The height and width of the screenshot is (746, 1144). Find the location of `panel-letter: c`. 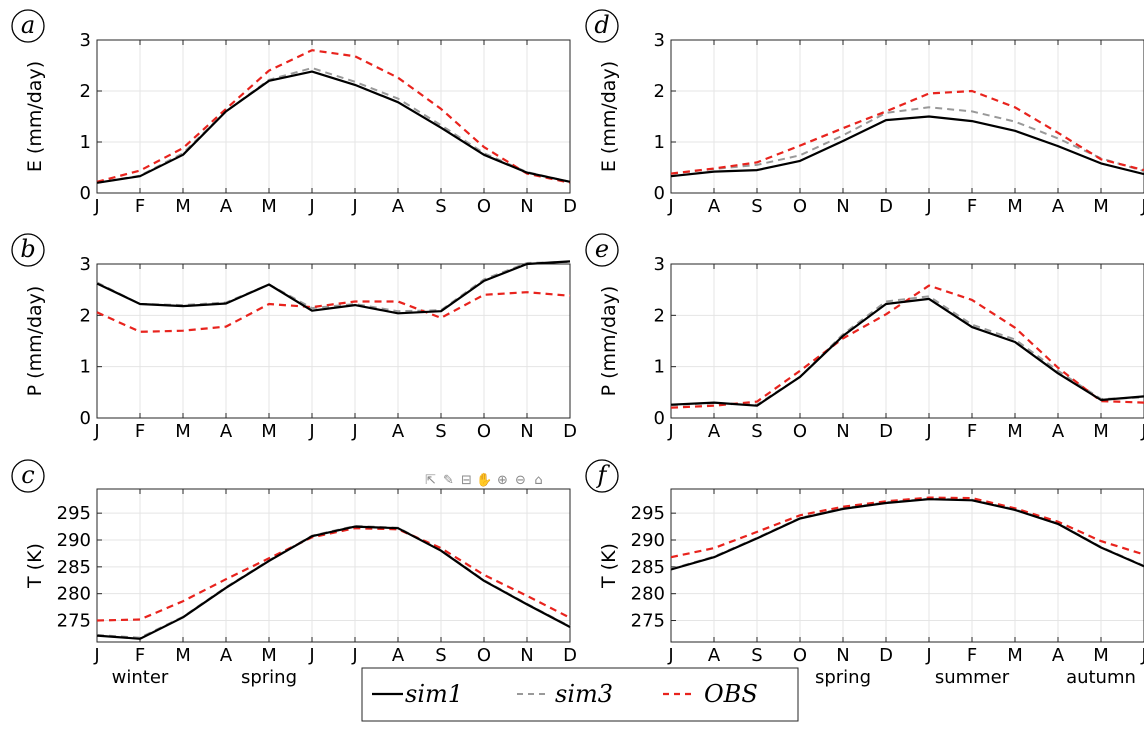

panel-letter: c is located at coordinates (27, 475).